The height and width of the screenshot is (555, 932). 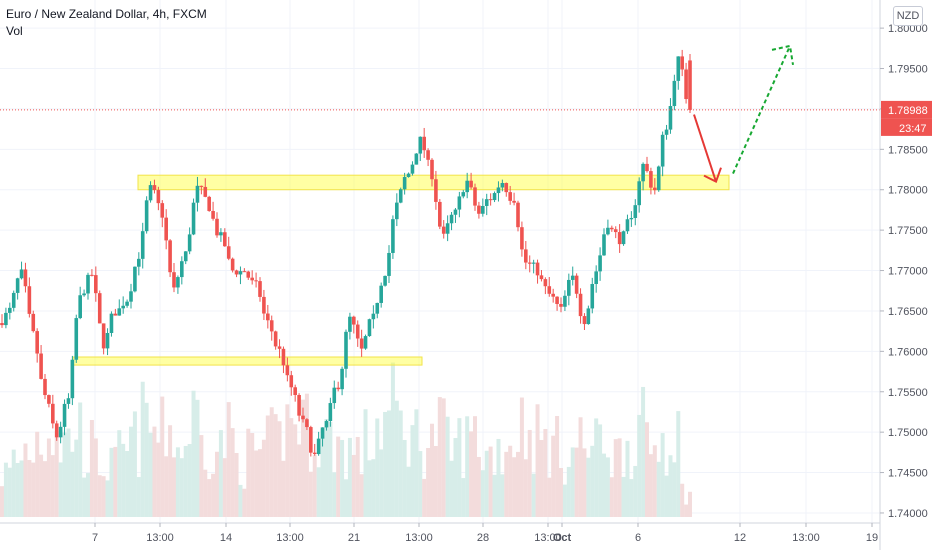 What do you see at coordinates (872, 538) in the screenshot?
I see `time-tick-label: 19` at bounding box center [872, 538].